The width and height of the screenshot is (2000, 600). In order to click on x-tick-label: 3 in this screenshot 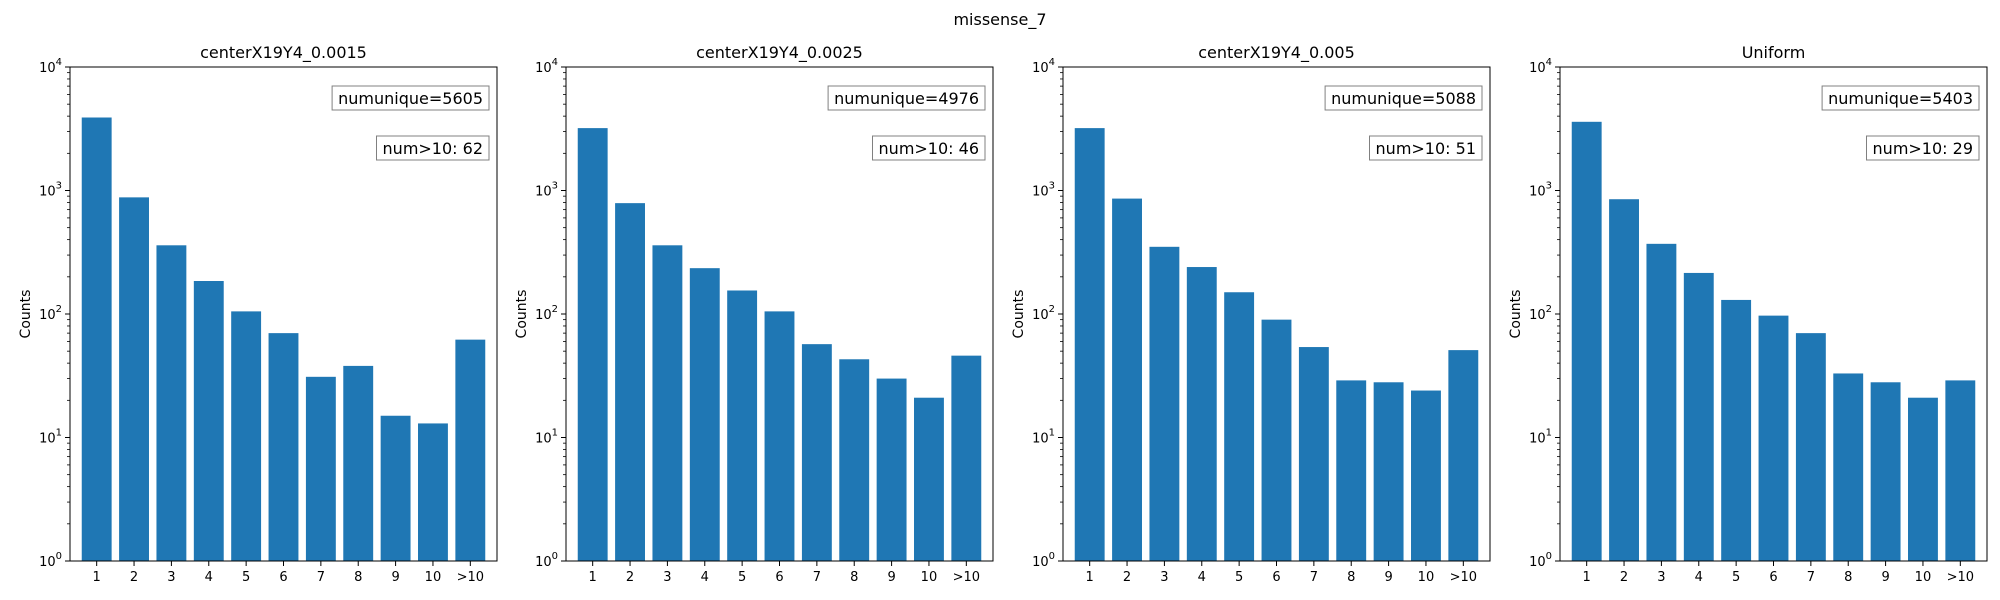, I will do `click(1661, 577)`.